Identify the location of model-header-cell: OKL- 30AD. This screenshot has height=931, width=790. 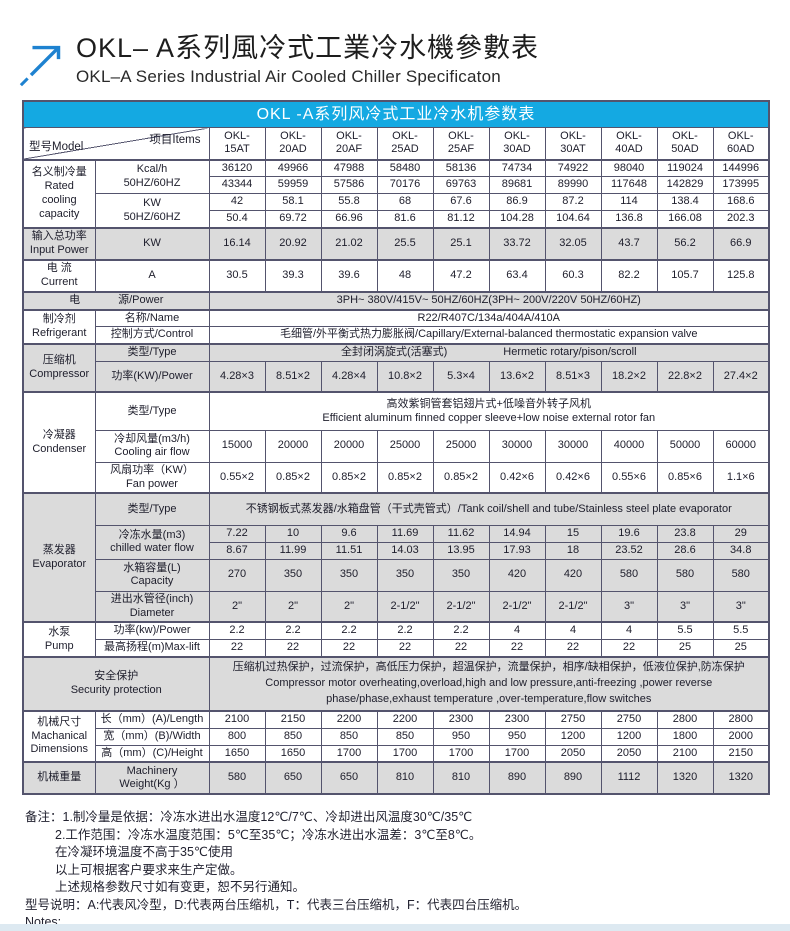
(517, 143).